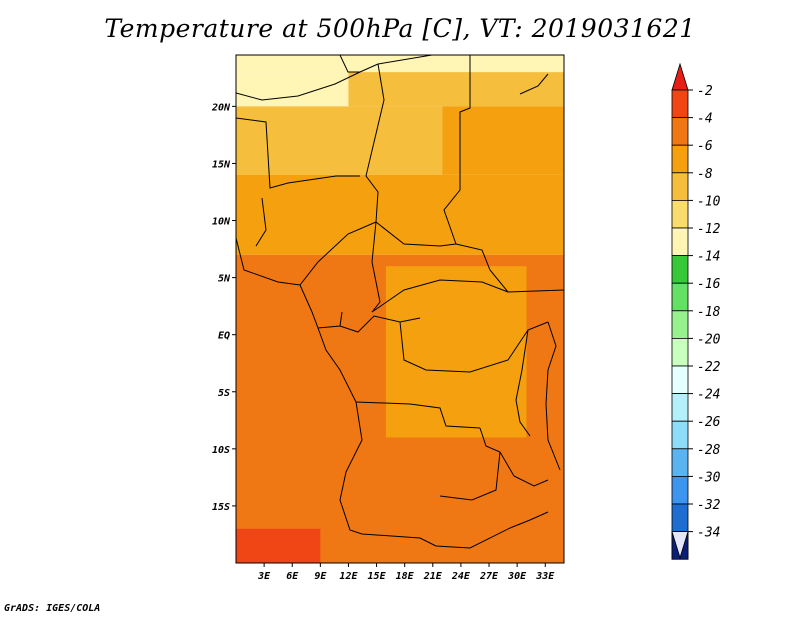 The image size is (800, 618). I want to click on colorbar-label: -12, so click(709, 229).